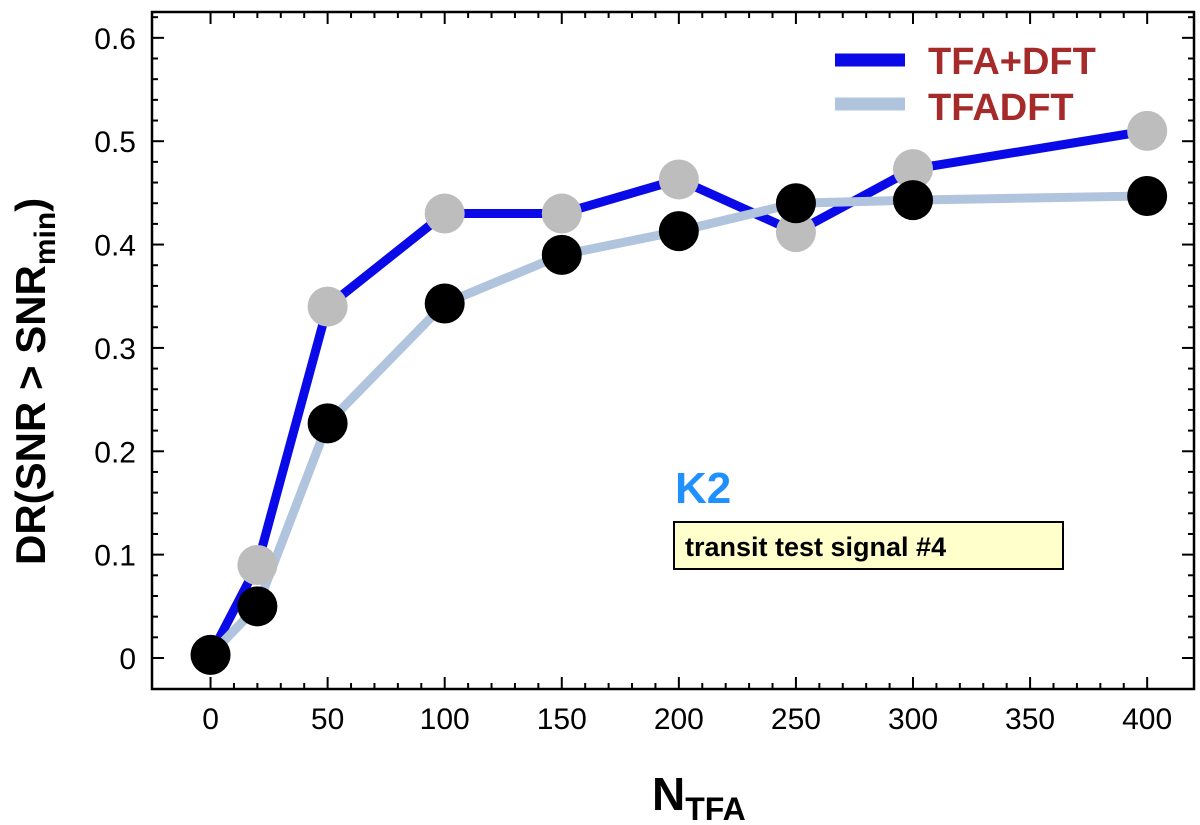  Describe the element at coordinates (1147, 719) in the screenshot. I see `x-tick-label: 400` at that location.